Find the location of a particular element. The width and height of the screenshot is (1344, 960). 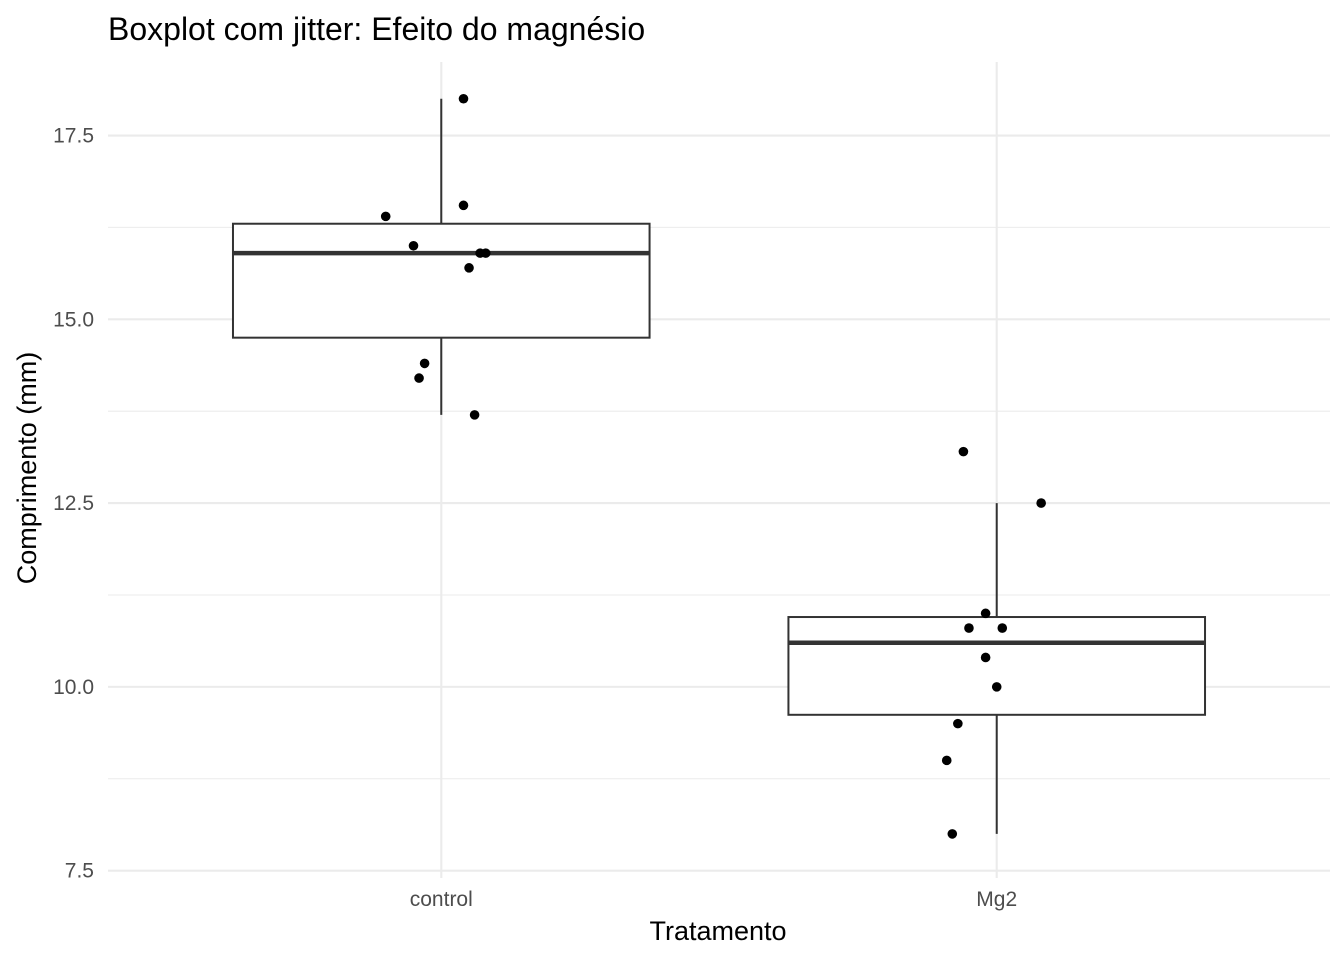

y-tick-label: 7.5 is located at coordinates (79, 871).